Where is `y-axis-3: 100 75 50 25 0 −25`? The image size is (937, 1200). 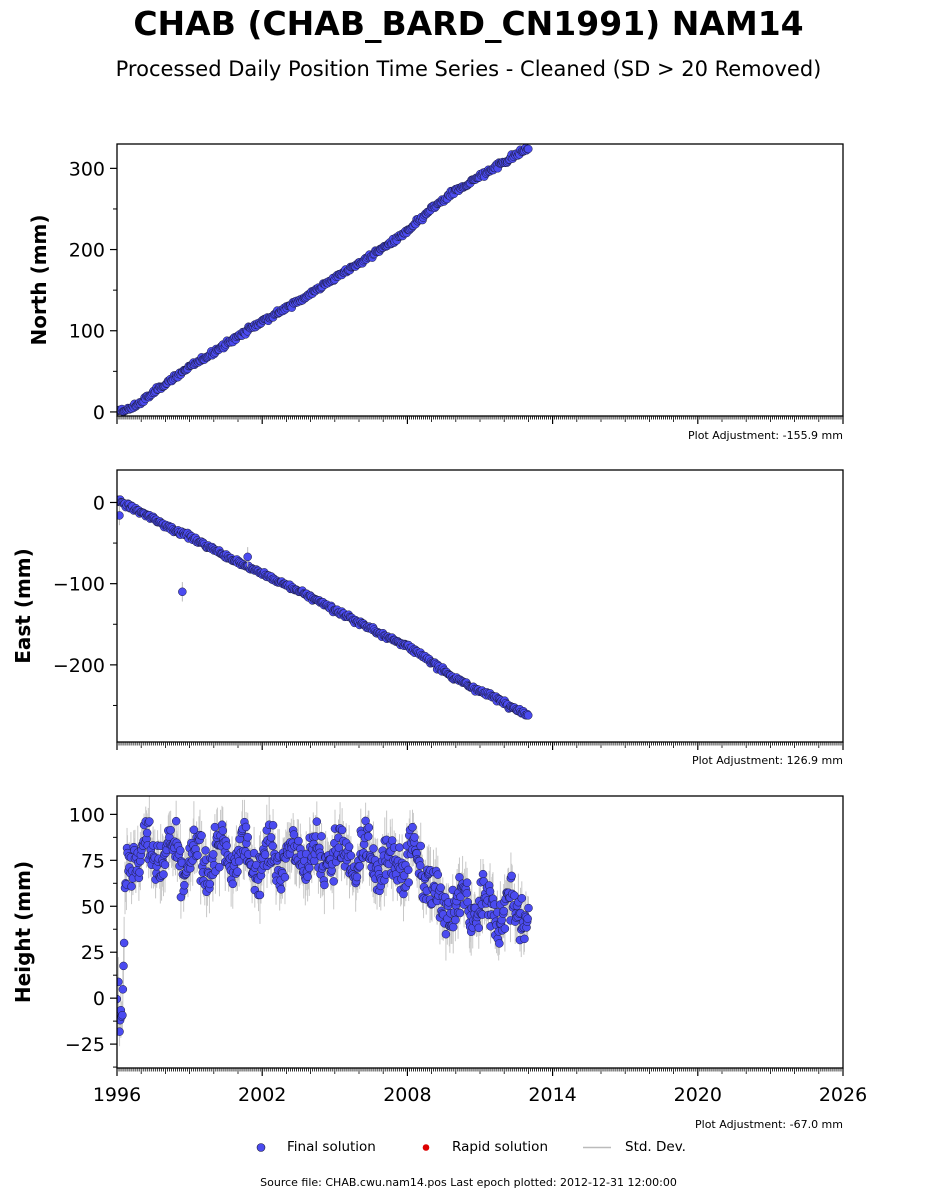 y-axis-3: 100 75 50 25 0 −25 is located at coordinates (91, 936).